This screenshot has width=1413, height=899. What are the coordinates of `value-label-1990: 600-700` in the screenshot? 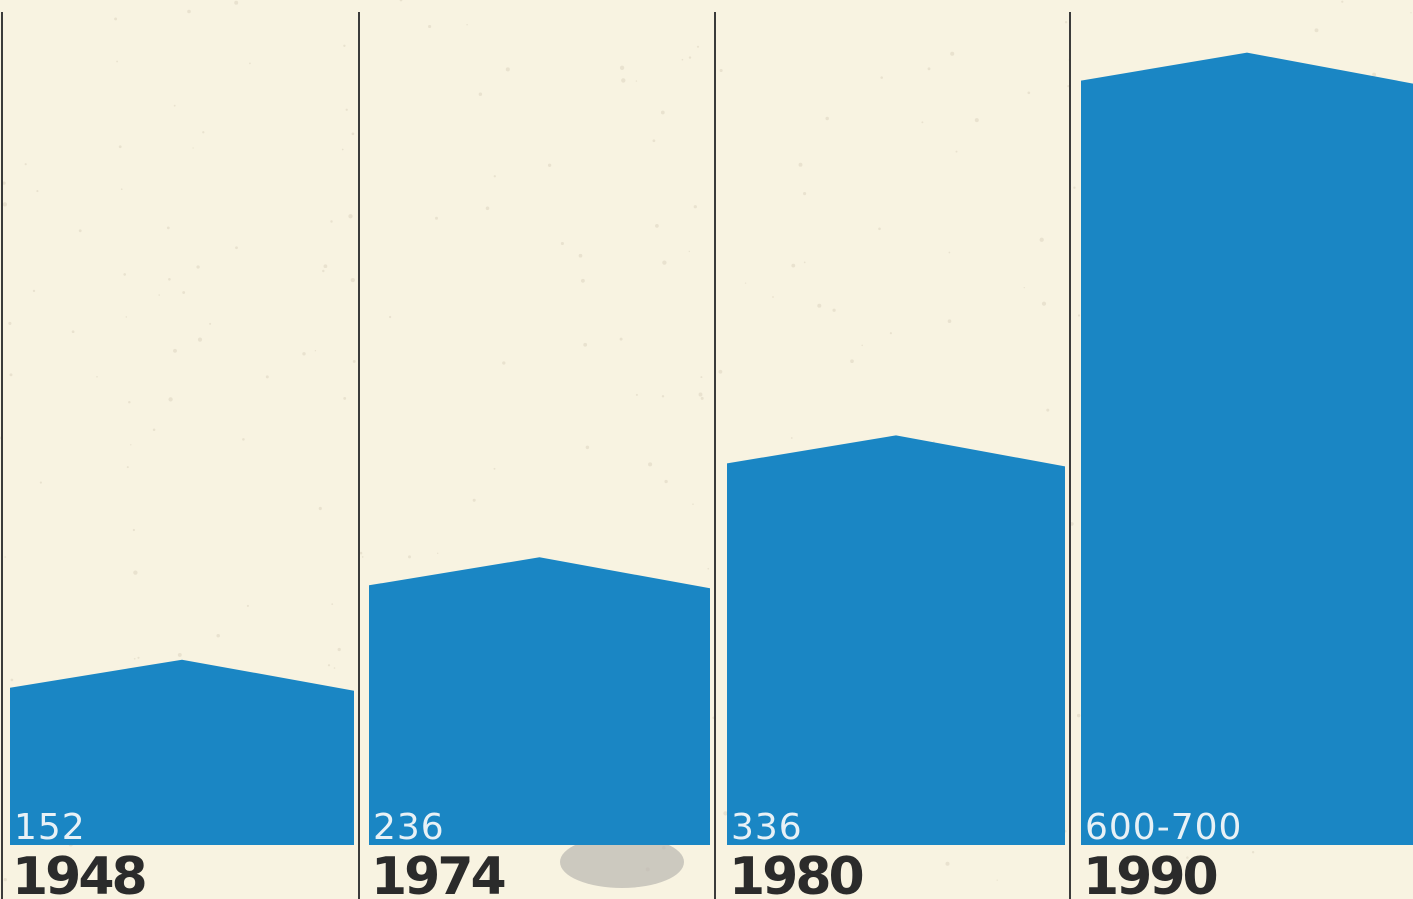 It's located at (1163, 827).